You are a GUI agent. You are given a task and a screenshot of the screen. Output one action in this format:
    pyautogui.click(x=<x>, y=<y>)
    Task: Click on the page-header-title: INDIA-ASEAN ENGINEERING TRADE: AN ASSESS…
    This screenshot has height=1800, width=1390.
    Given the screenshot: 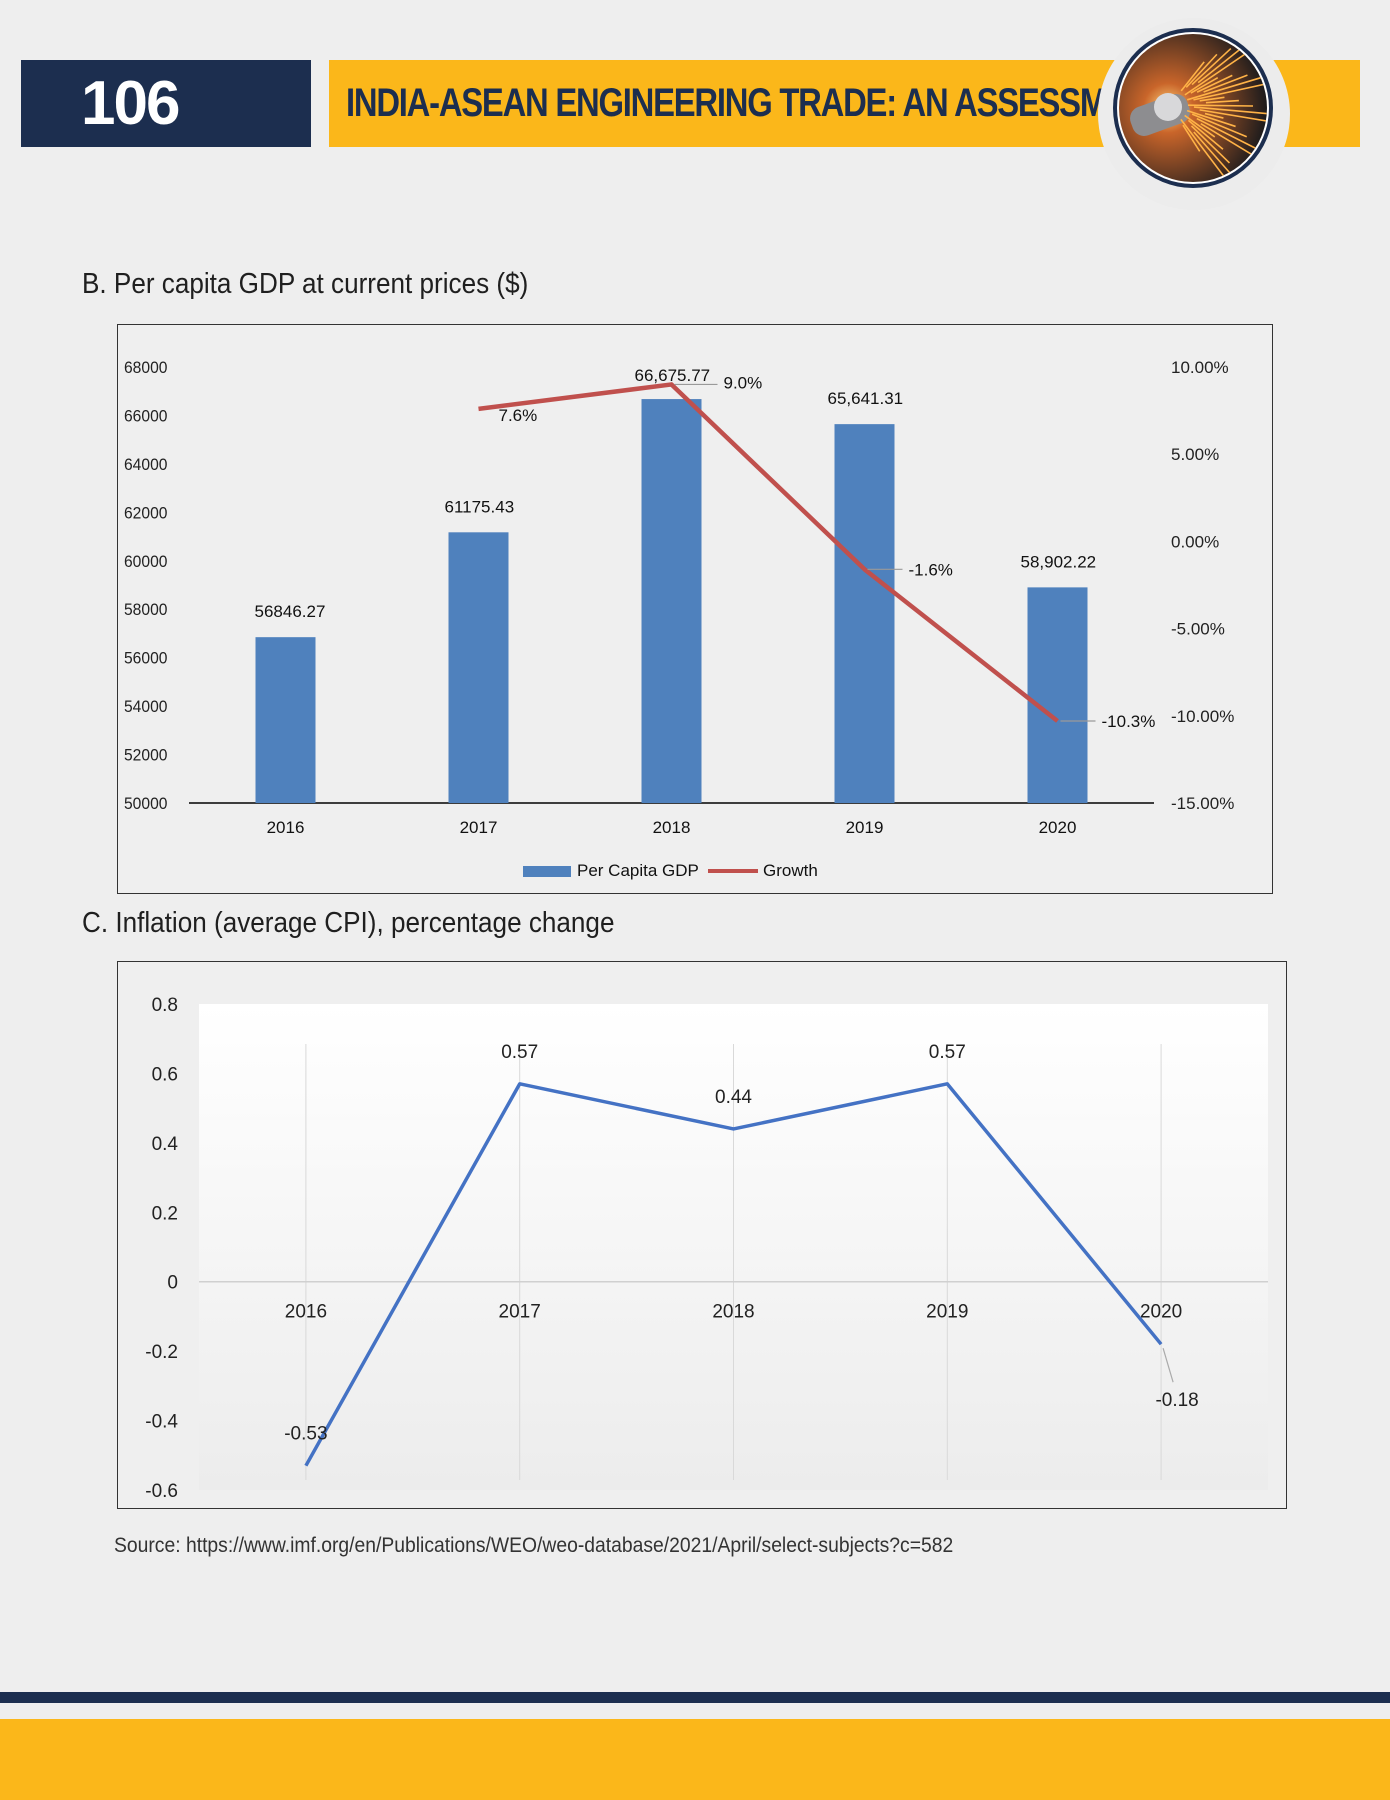 What is the action you would take?
    pyautogui.click(x=757, y=103)
    